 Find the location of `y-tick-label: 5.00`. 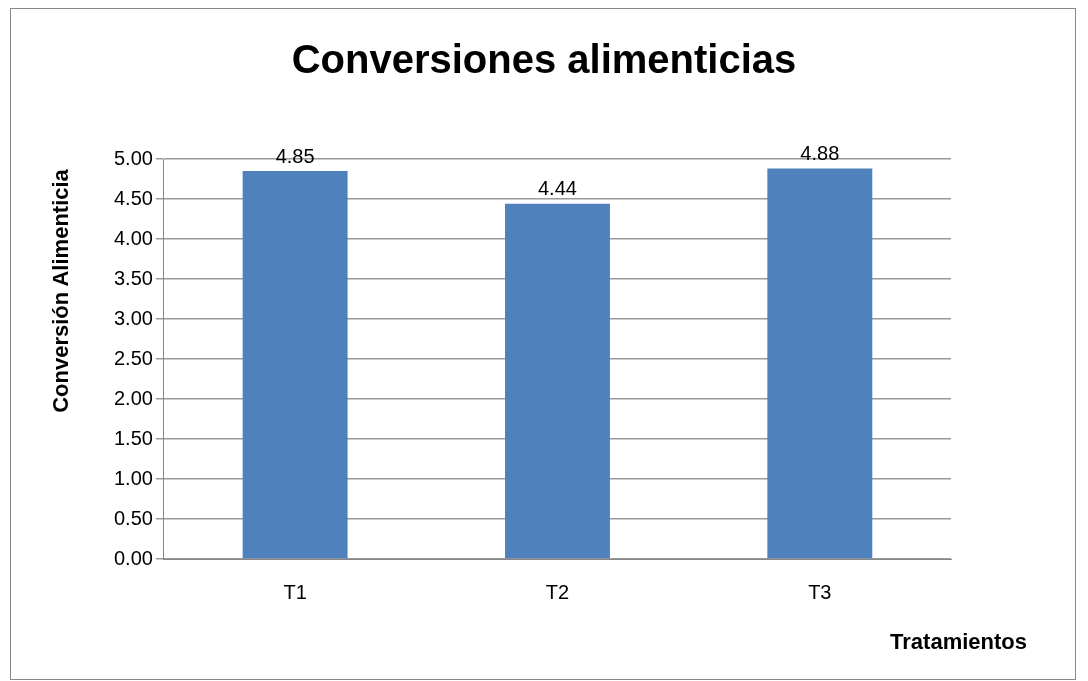

y-tick-label: 5.00 is located at coordinates (133, 157).